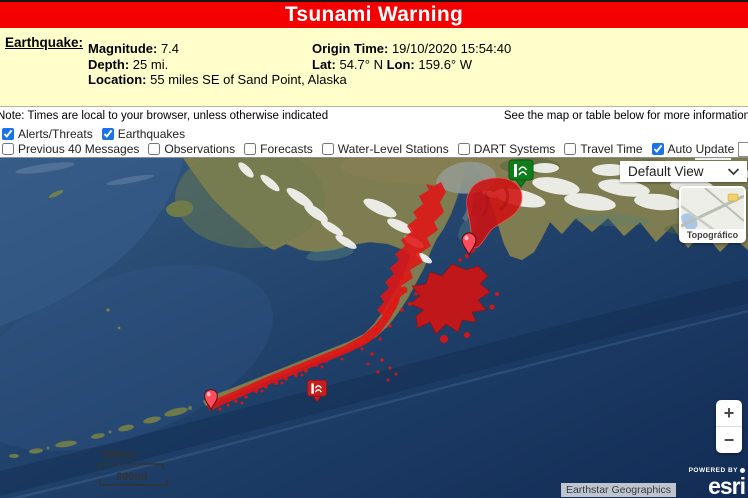 Image resolution: width=748 pixels, height=498 pixels. I want to click on zoom-control: + −, so click(729, 426).